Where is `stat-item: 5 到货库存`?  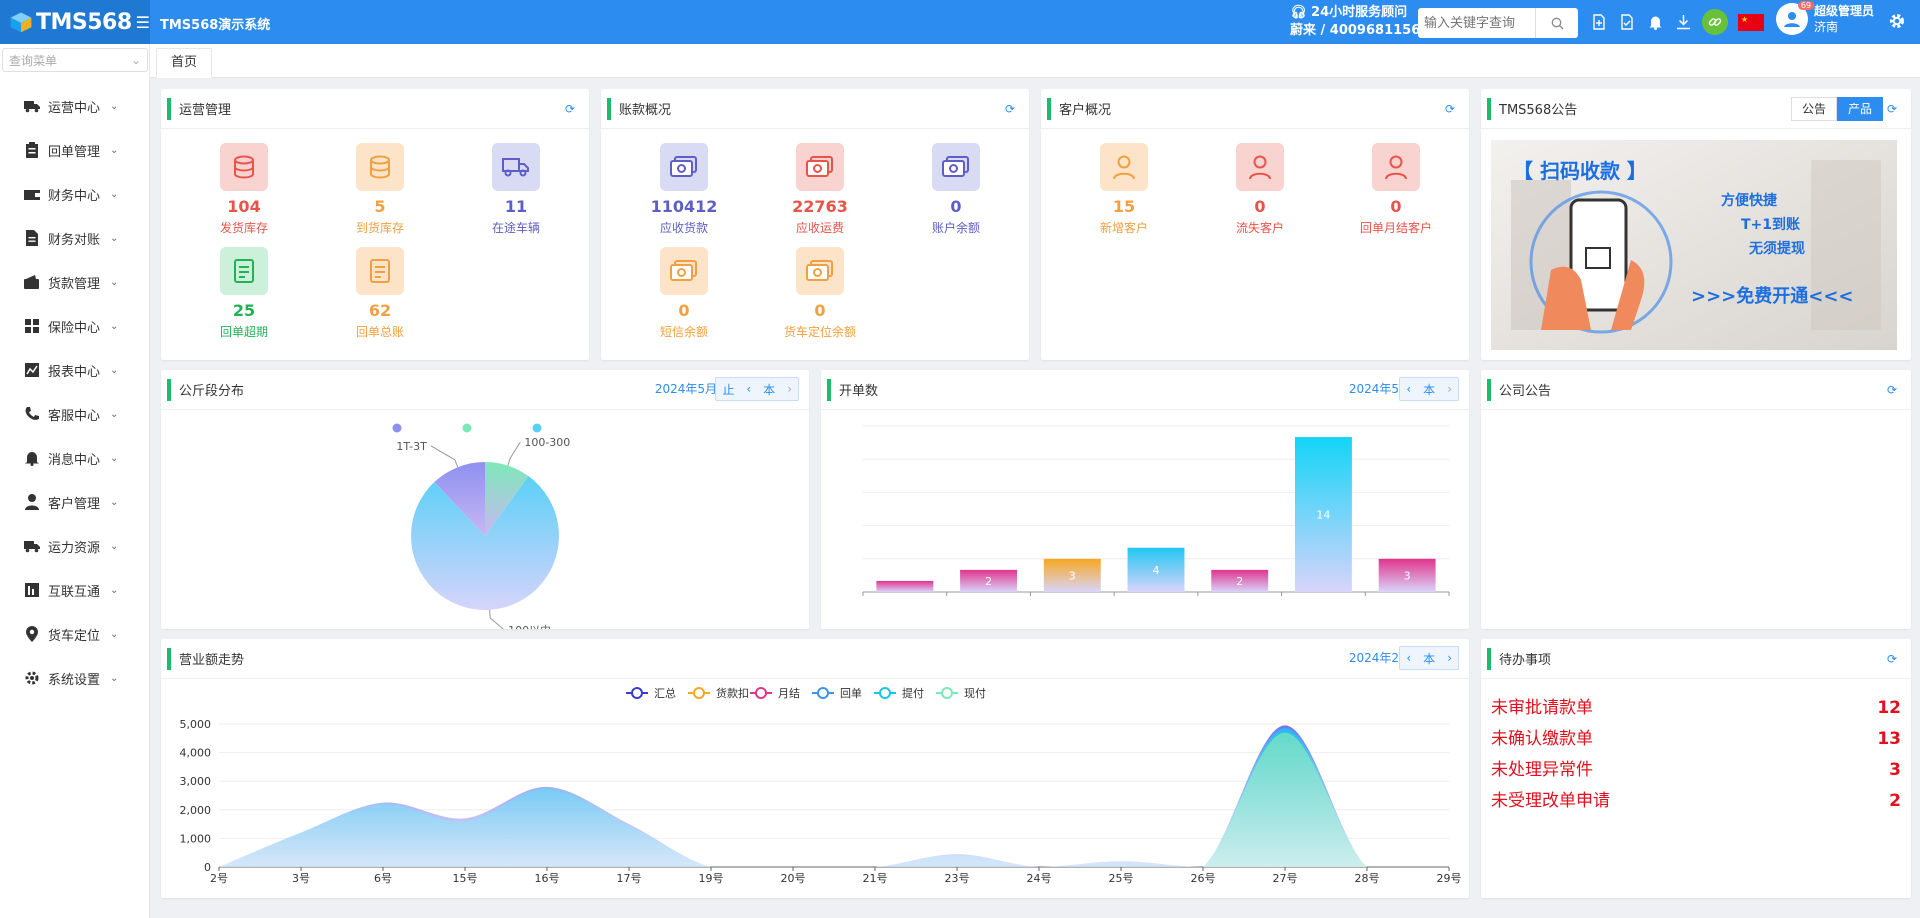
stat-item: 5 到货库存 is located at coordinates (380, 189).